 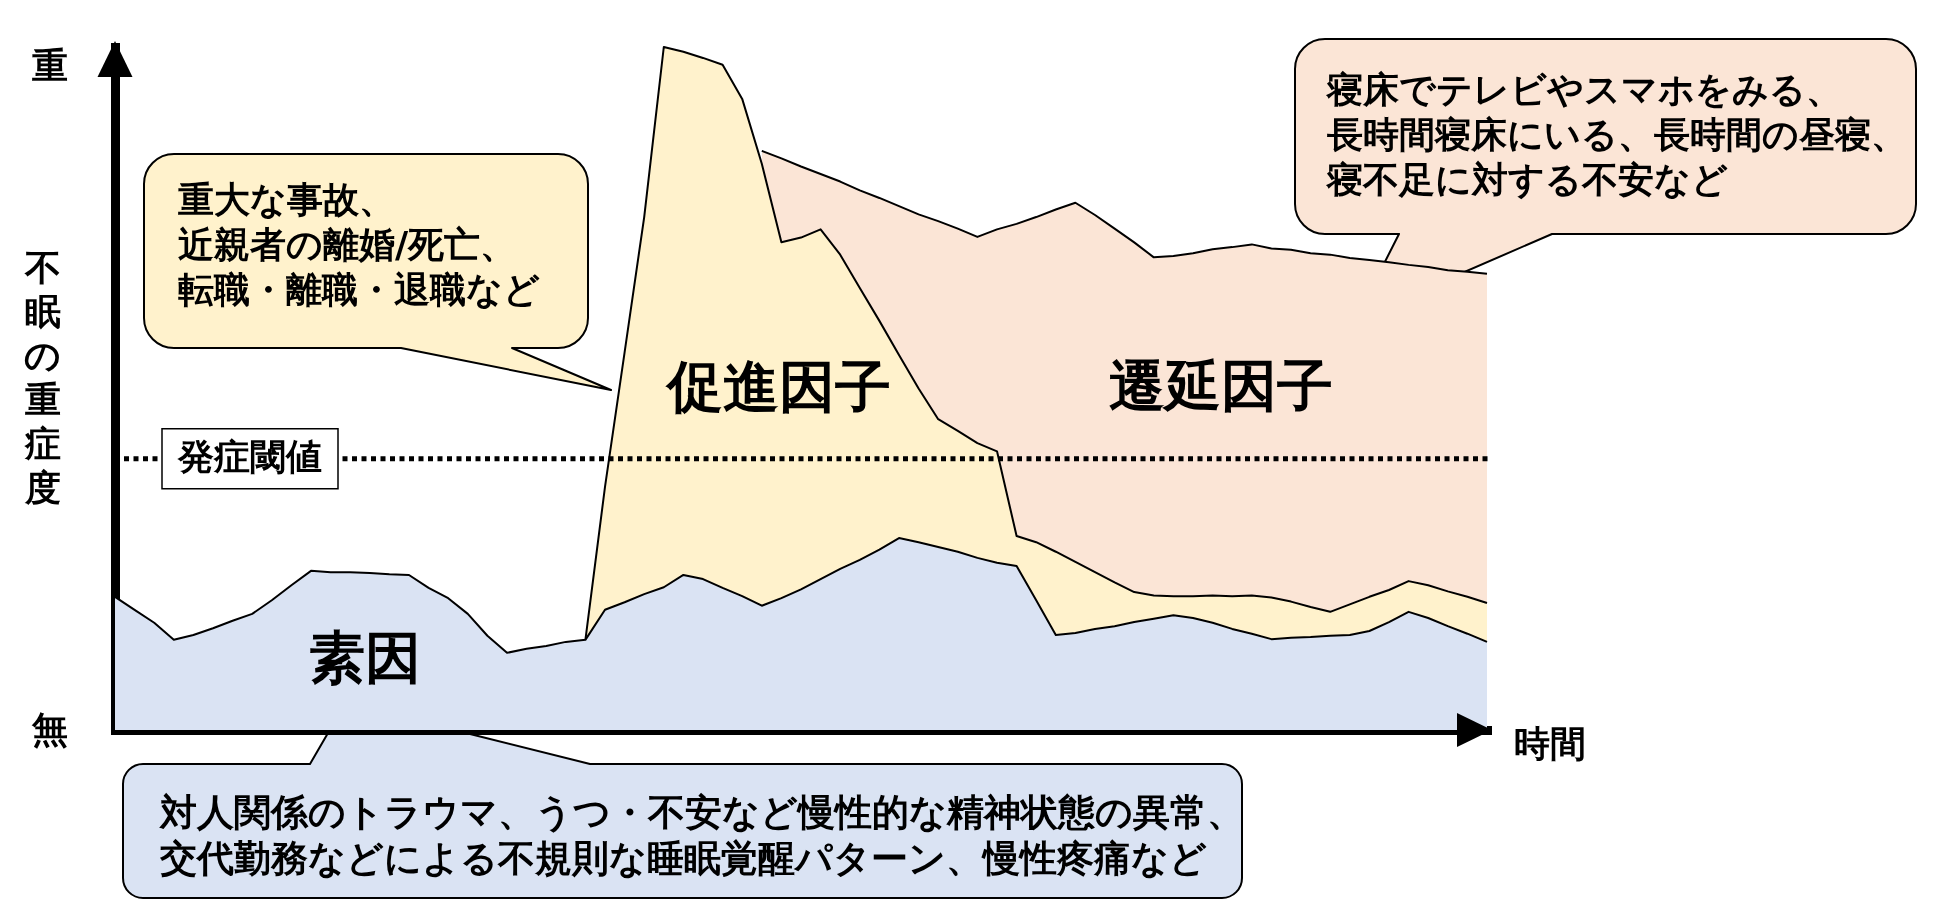 I want to click on series-label: 促進因子, so click(x=778, y=386).